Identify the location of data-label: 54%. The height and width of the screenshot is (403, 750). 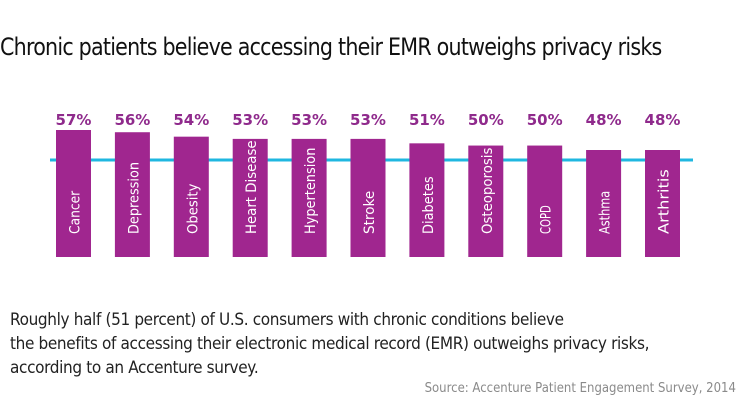
(191, 120).